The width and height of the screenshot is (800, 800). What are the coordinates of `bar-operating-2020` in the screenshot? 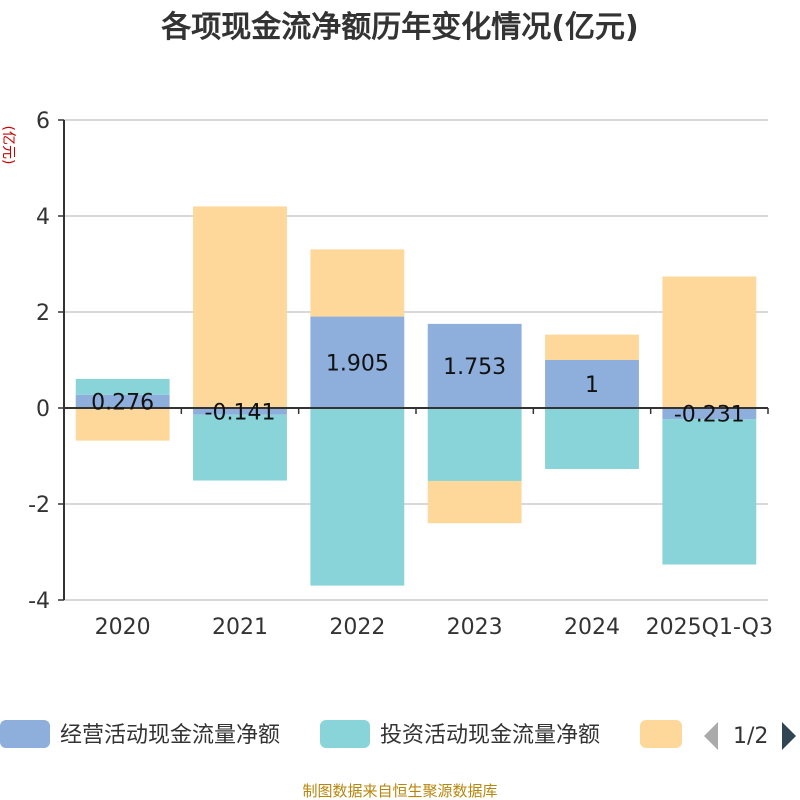 It's located at (122, 401).